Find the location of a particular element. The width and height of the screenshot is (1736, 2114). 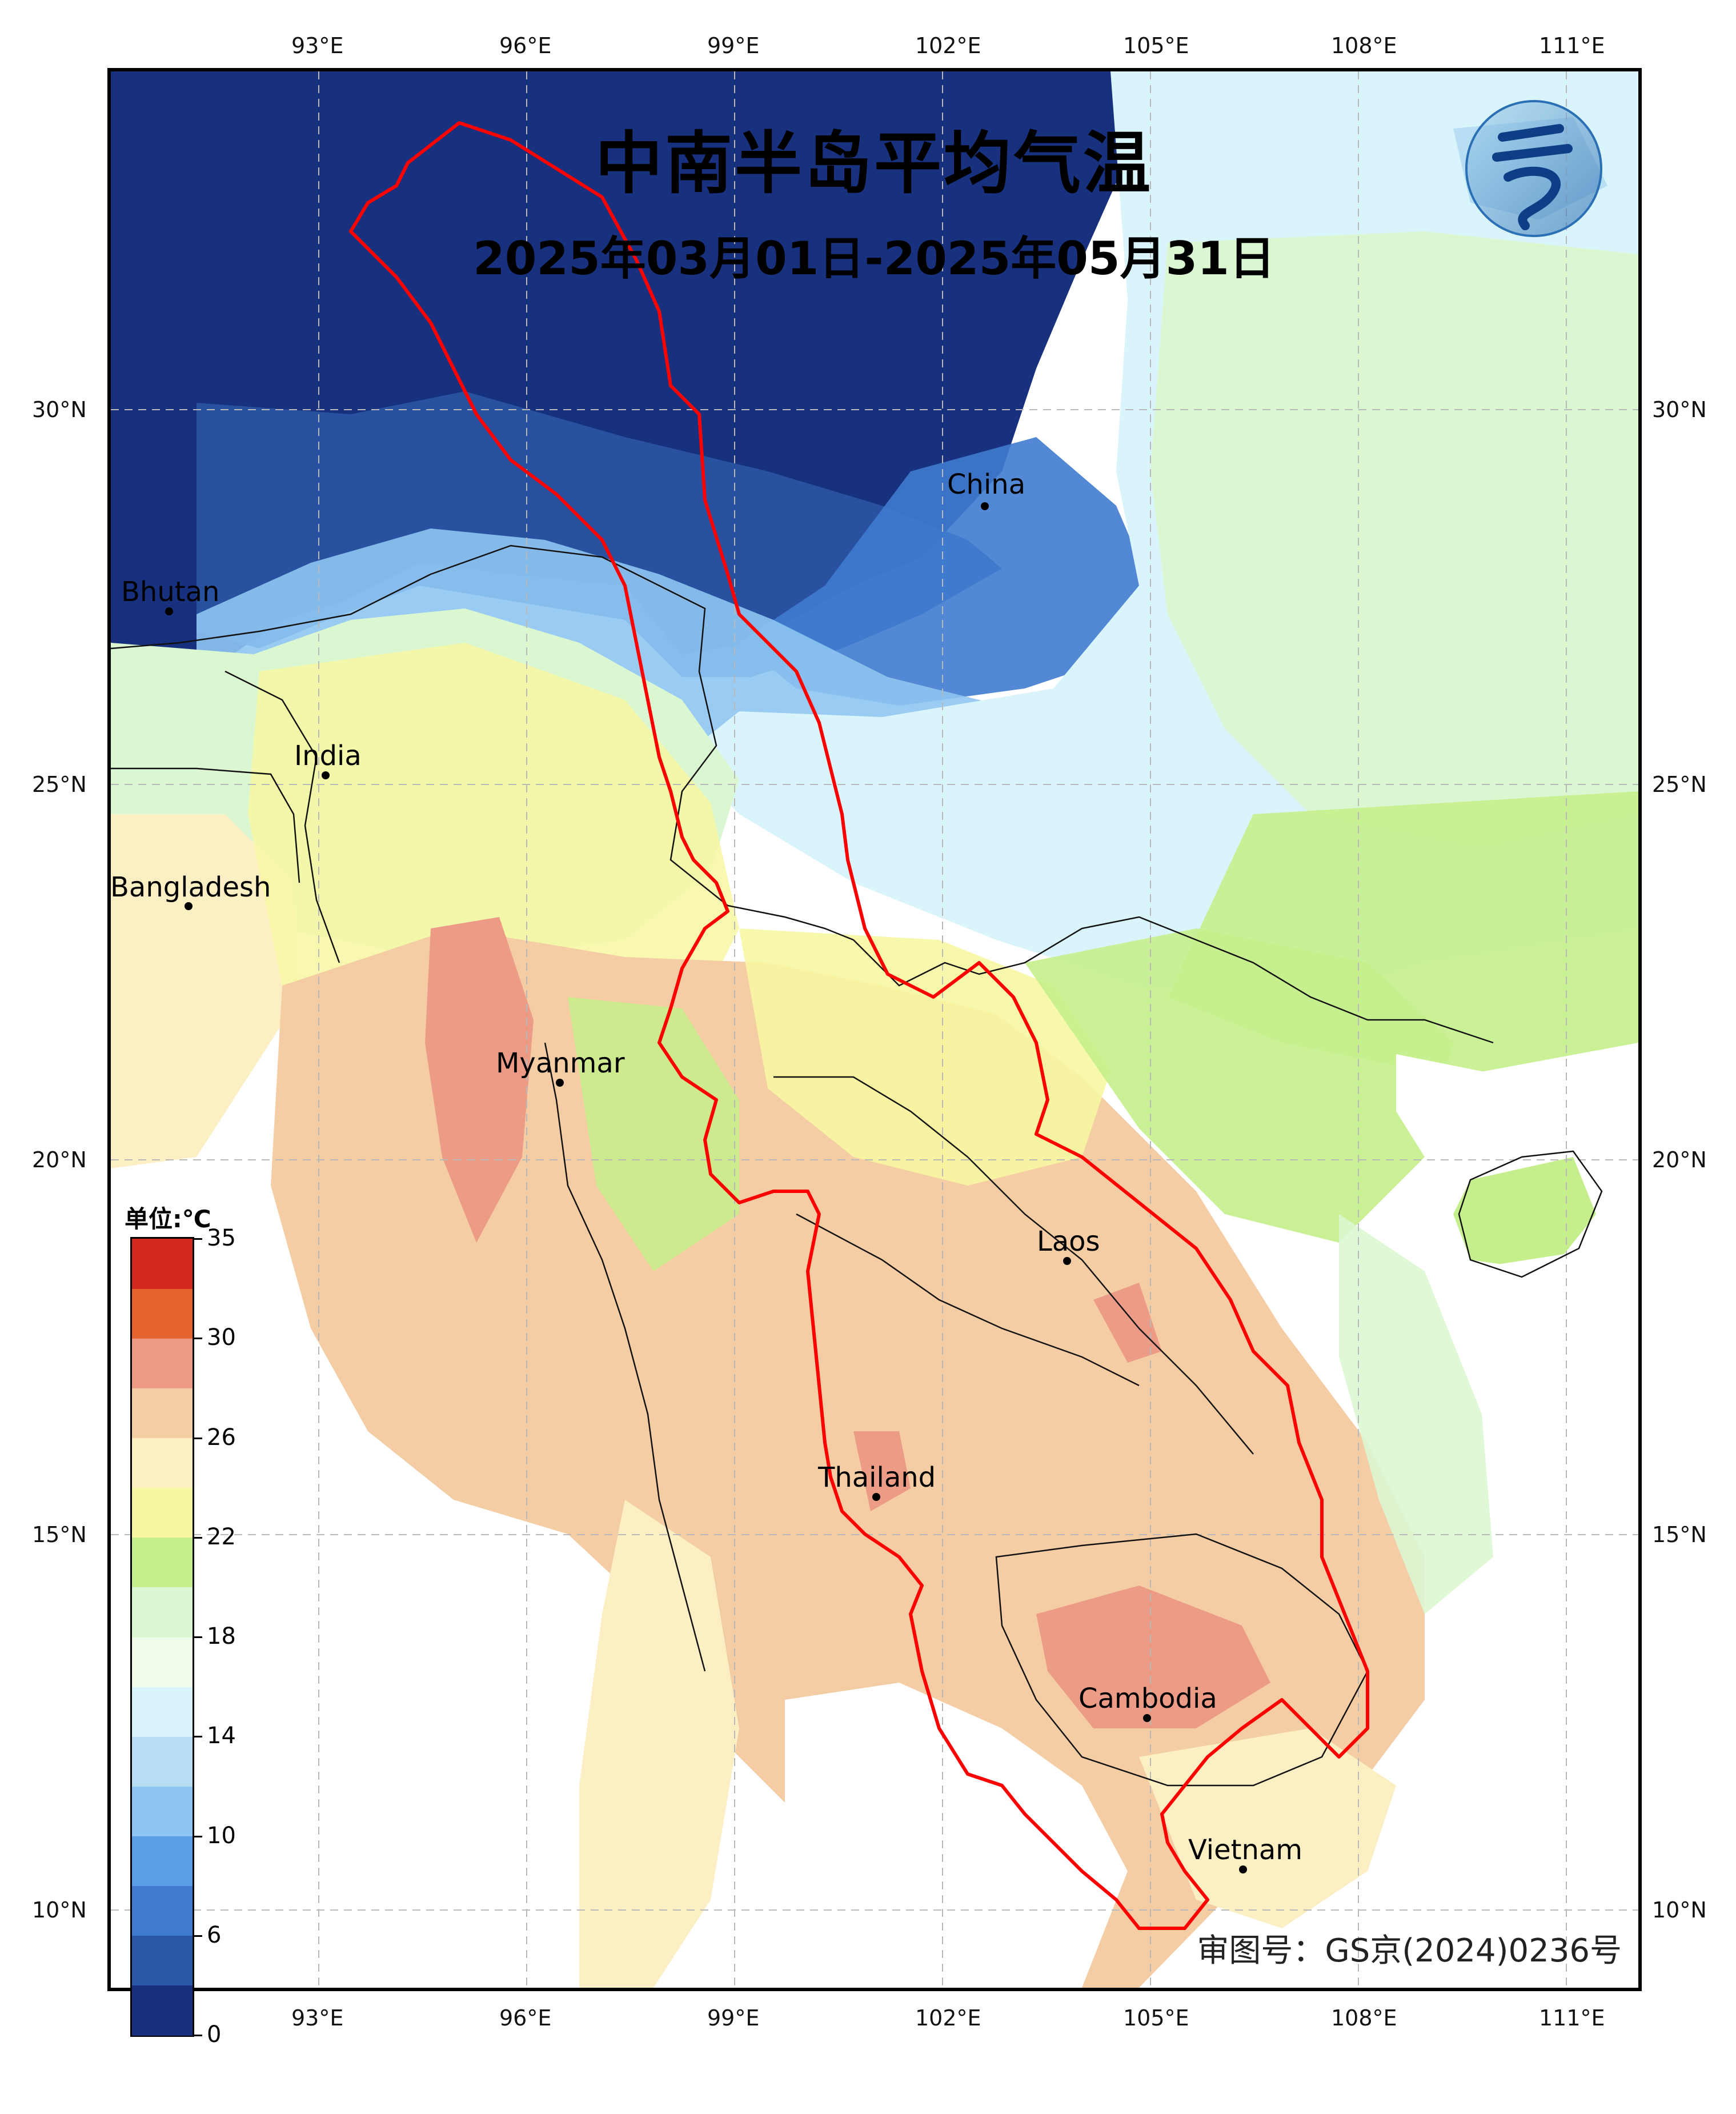

myanmar-dry-zone-hot is located at coordinates (479, 1080).